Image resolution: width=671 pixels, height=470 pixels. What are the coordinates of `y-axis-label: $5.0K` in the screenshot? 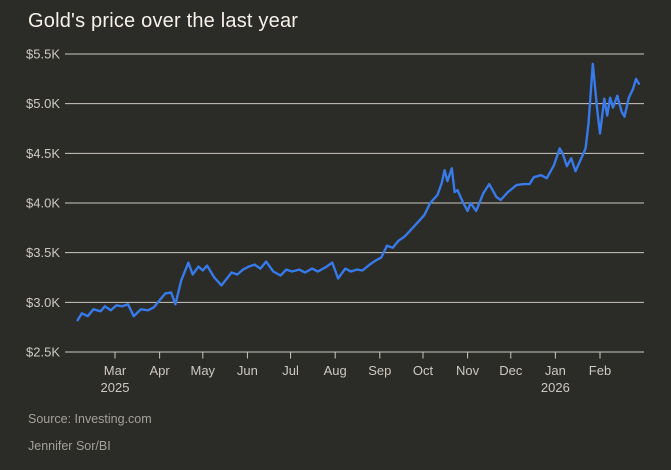 It's located at (43, 103).